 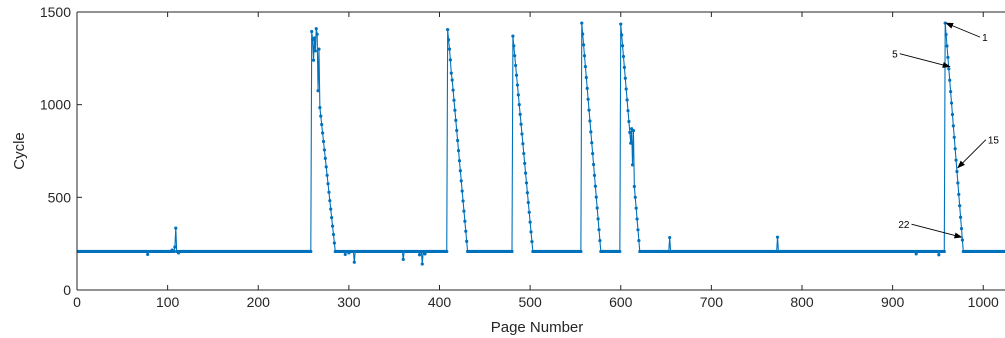 I want to click on x-tick-label: 100, so click(x=168, y=302).